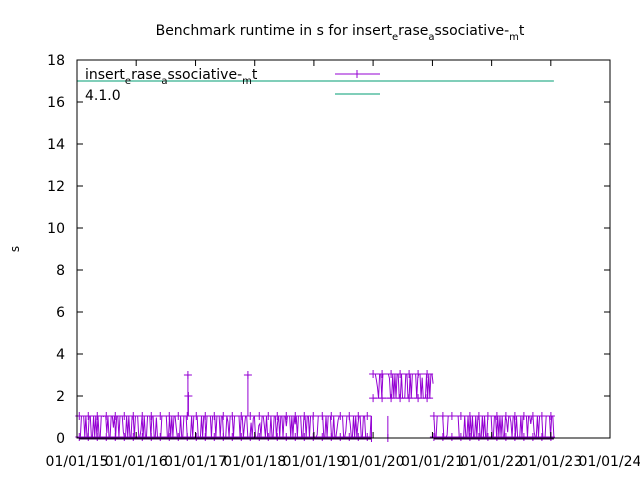  Describe the element at coordinates (56, 61) in the screenshot. I see `y-tick-label: 18` at that location.